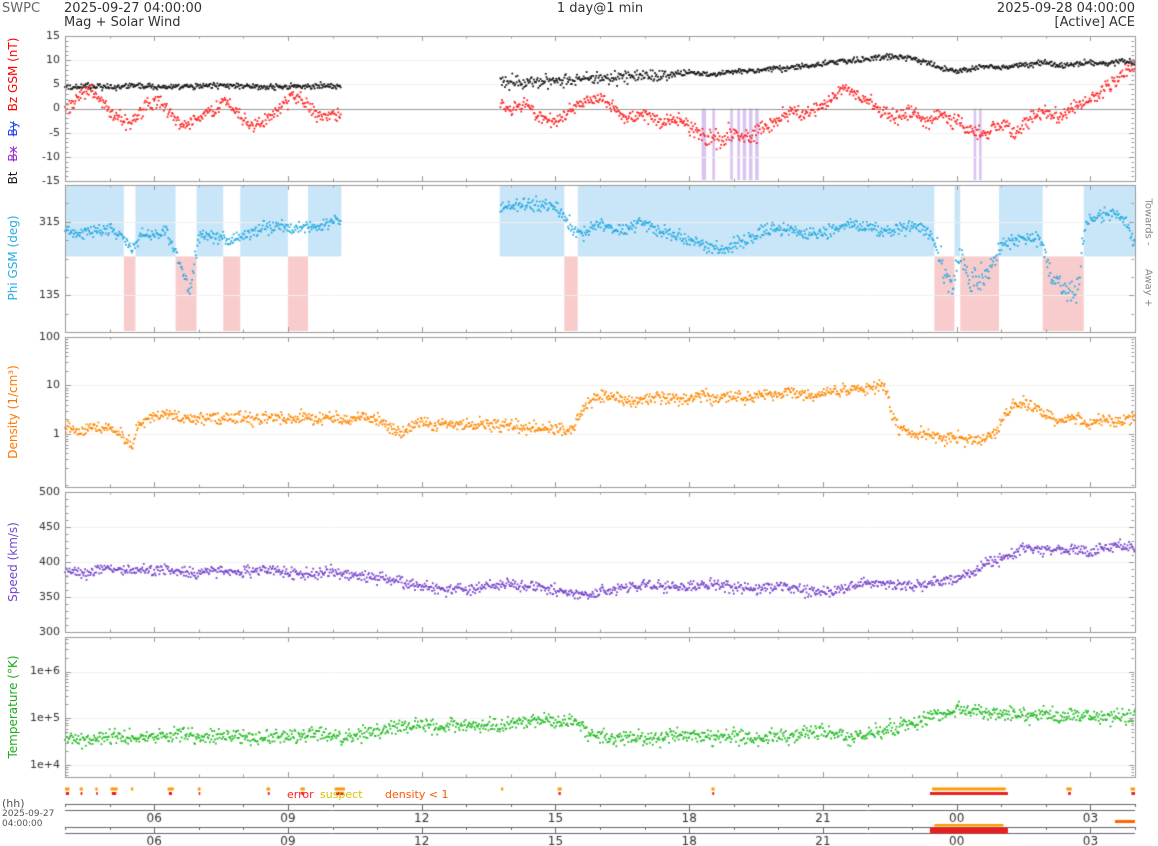 This screenshot has height=846, width=1158. Describe the element at coordinates (13, 178) in the screenshot. I see `bt-label: Bt` at that location.